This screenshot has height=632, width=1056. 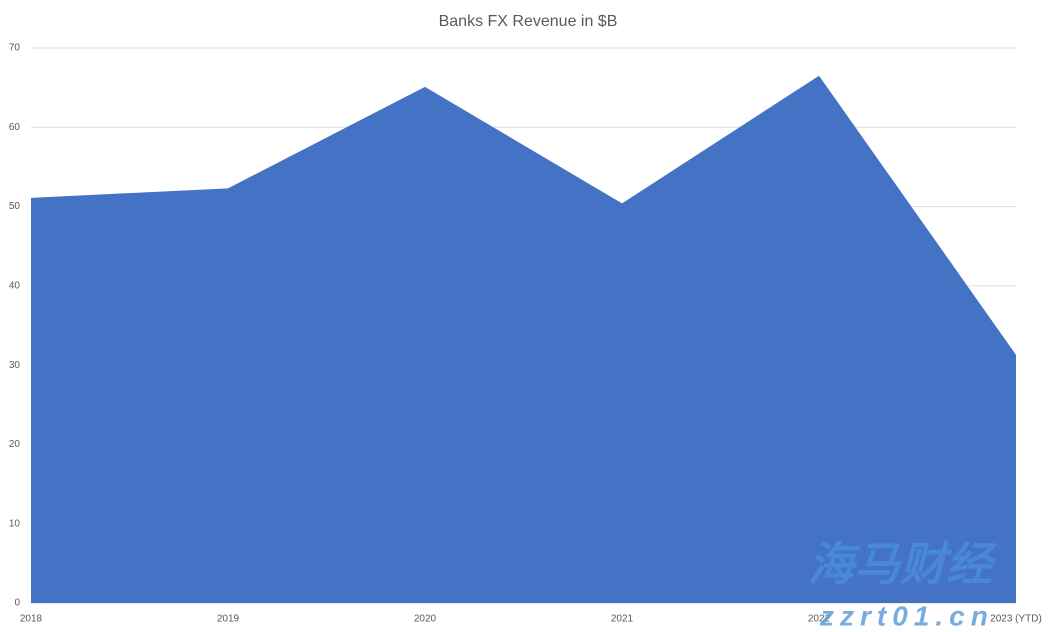 I want to click on y-tick-label: 40, so click(x=15, y=285).